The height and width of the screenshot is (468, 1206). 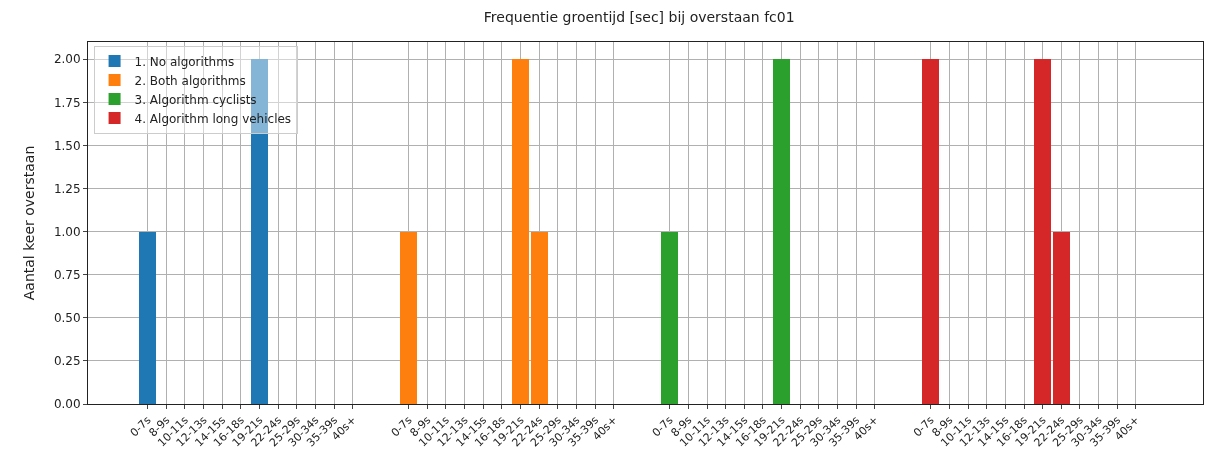 I want to click on y-tick-label: 0.50, so click(x=67, y=318).